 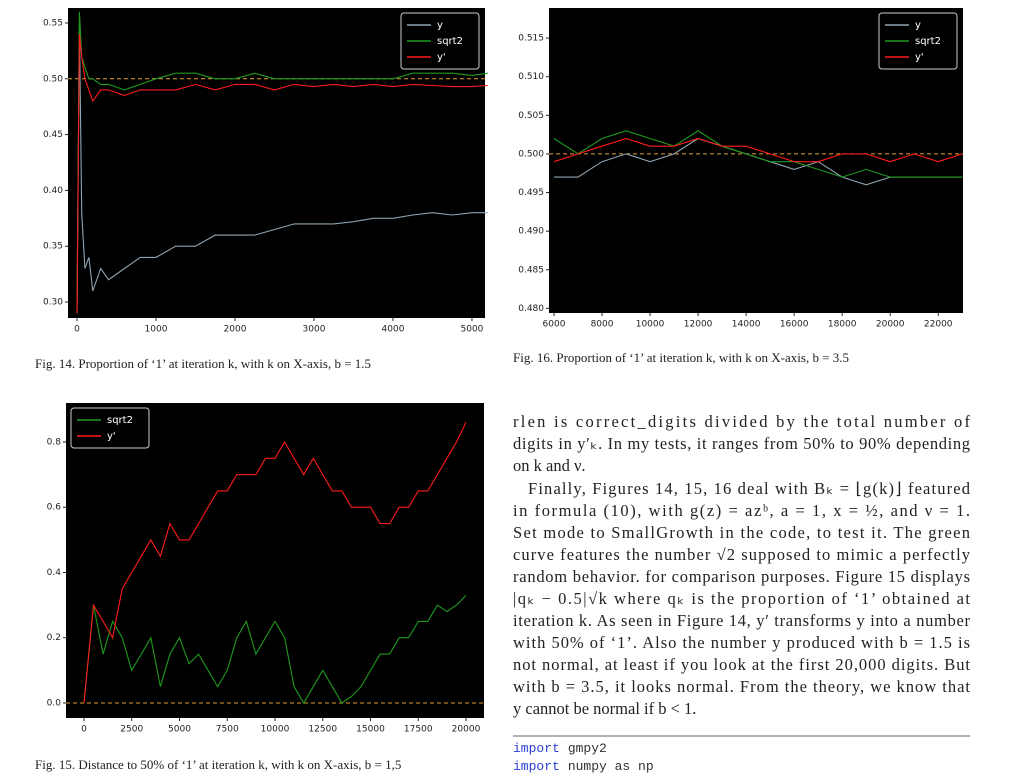 What do you see at coordinates (54, 442) in the screenshot?
I see `y-tick-label: 0.8` at bounding box center [54, 442].